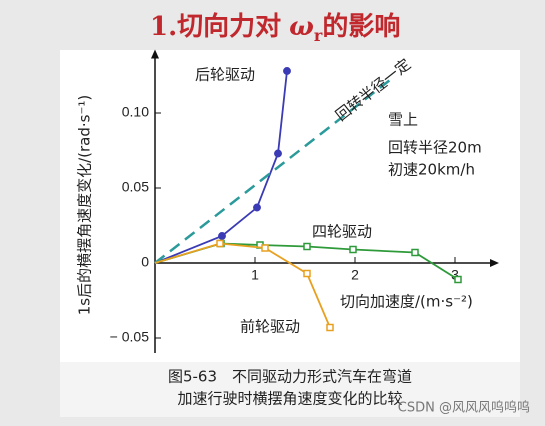  I want to click on title-text: 的影响, so click(361, 26).